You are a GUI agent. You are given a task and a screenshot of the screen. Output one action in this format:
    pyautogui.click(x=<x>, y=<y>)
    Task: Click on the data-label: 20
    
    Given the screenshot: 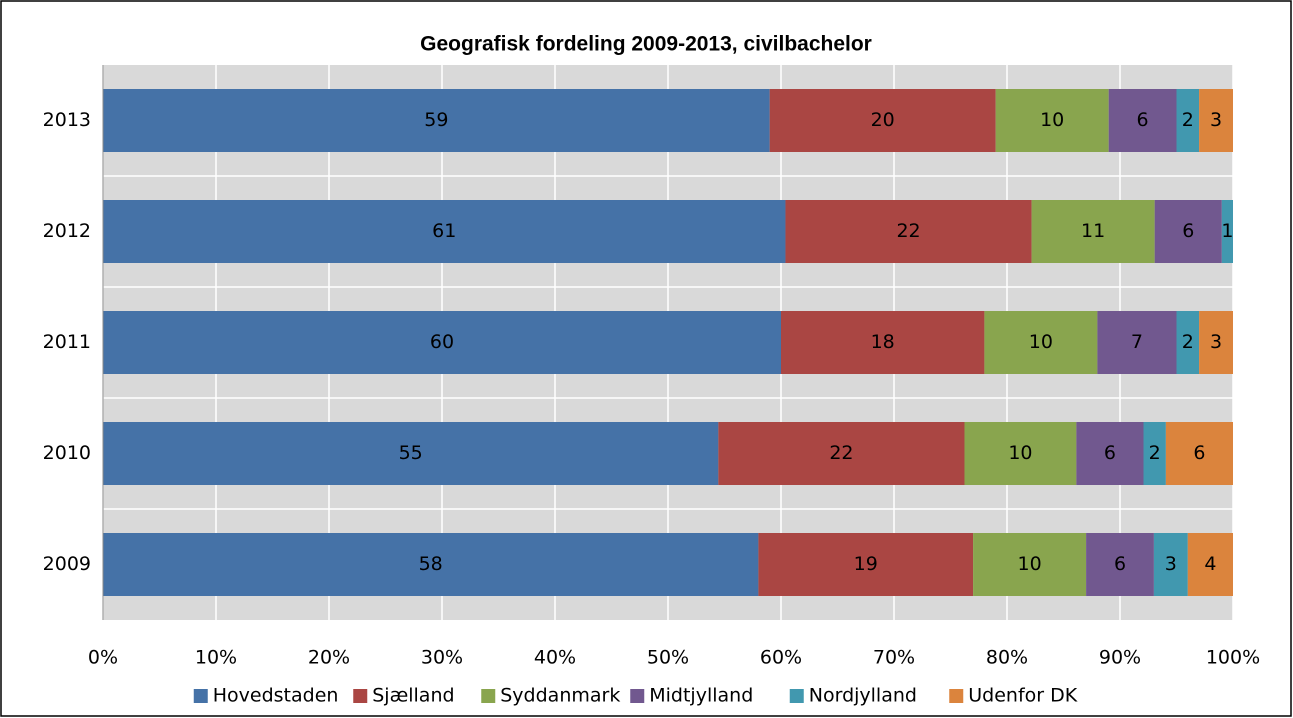 What is the action you would take?
    pyautogui.click(x=883, y=120)
    